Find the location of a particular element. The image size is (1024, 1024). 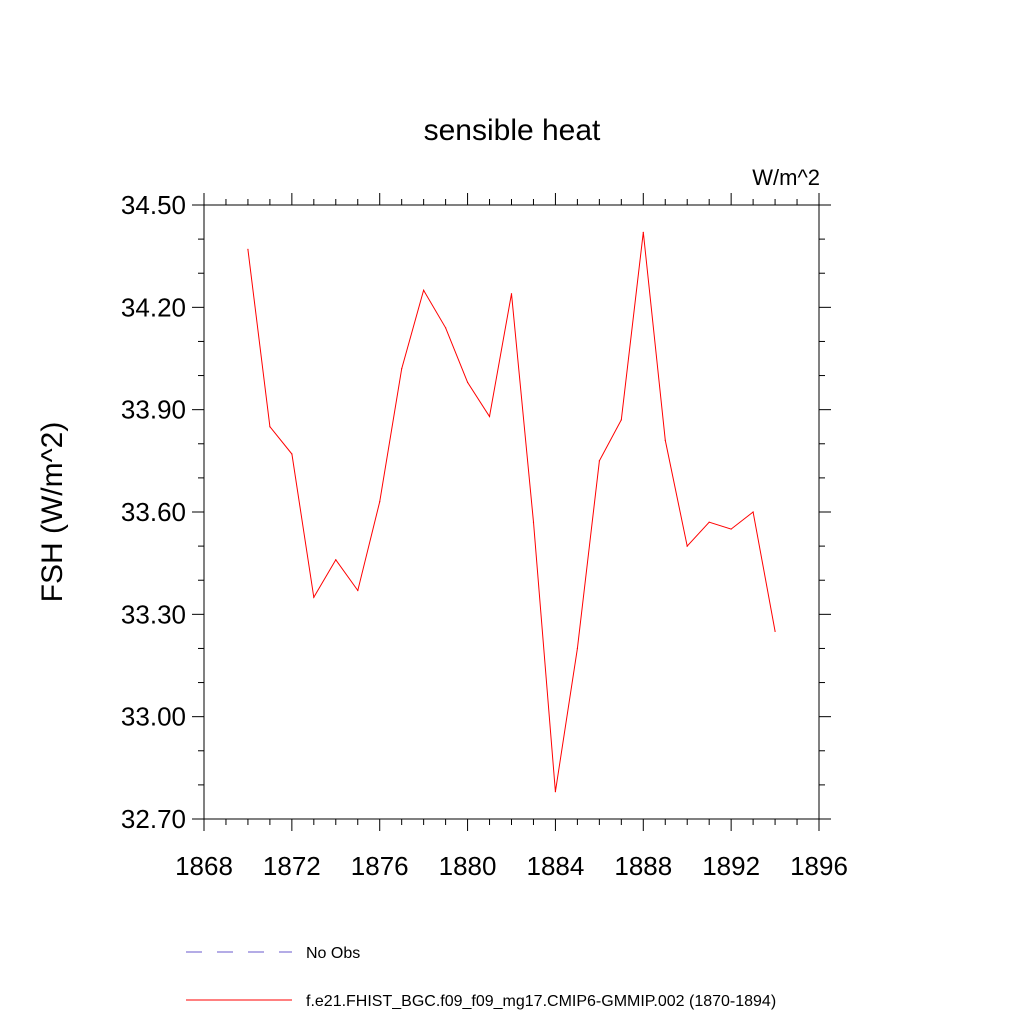

y-tick-label: 33.90 is located at coordinates (153, 410).